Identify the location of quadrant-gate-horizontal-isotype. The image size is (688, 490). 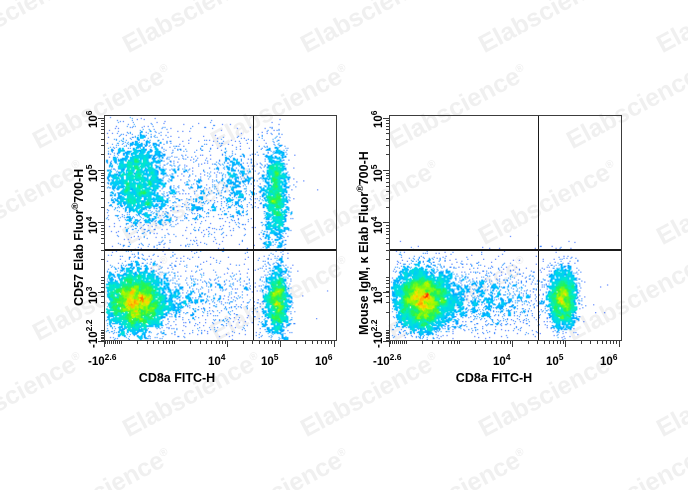
(505, 250).